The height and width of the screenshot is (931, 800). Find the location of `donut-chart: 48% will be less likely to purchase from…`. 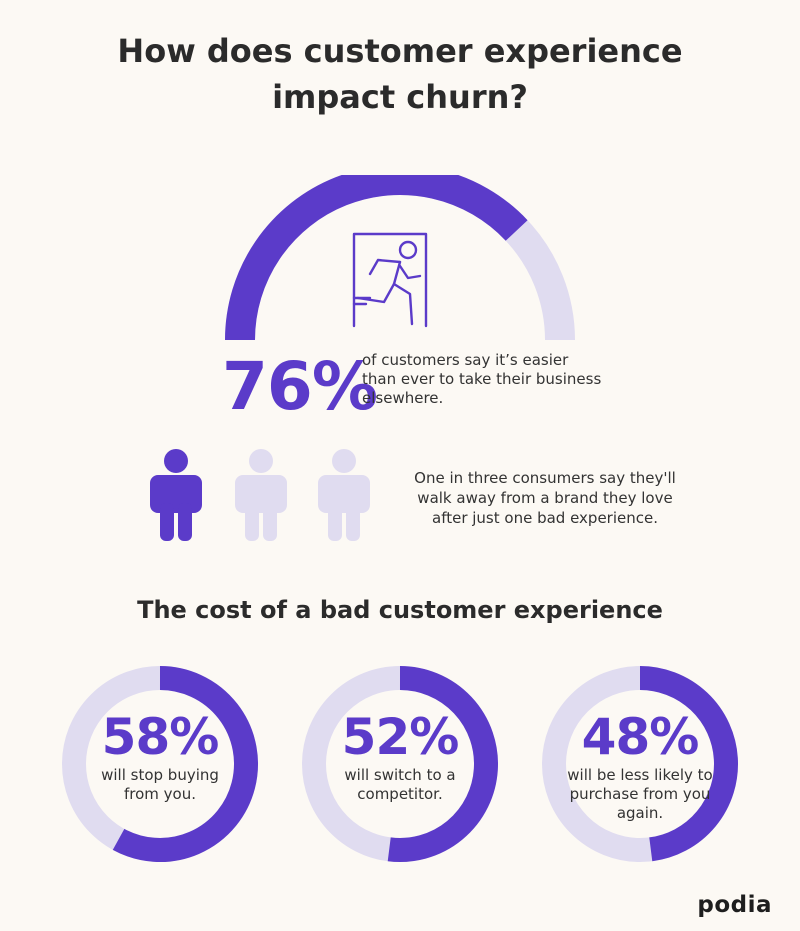

donut-chart: 48% will be less likely to purchase from… is located at coordinates (640, 764).